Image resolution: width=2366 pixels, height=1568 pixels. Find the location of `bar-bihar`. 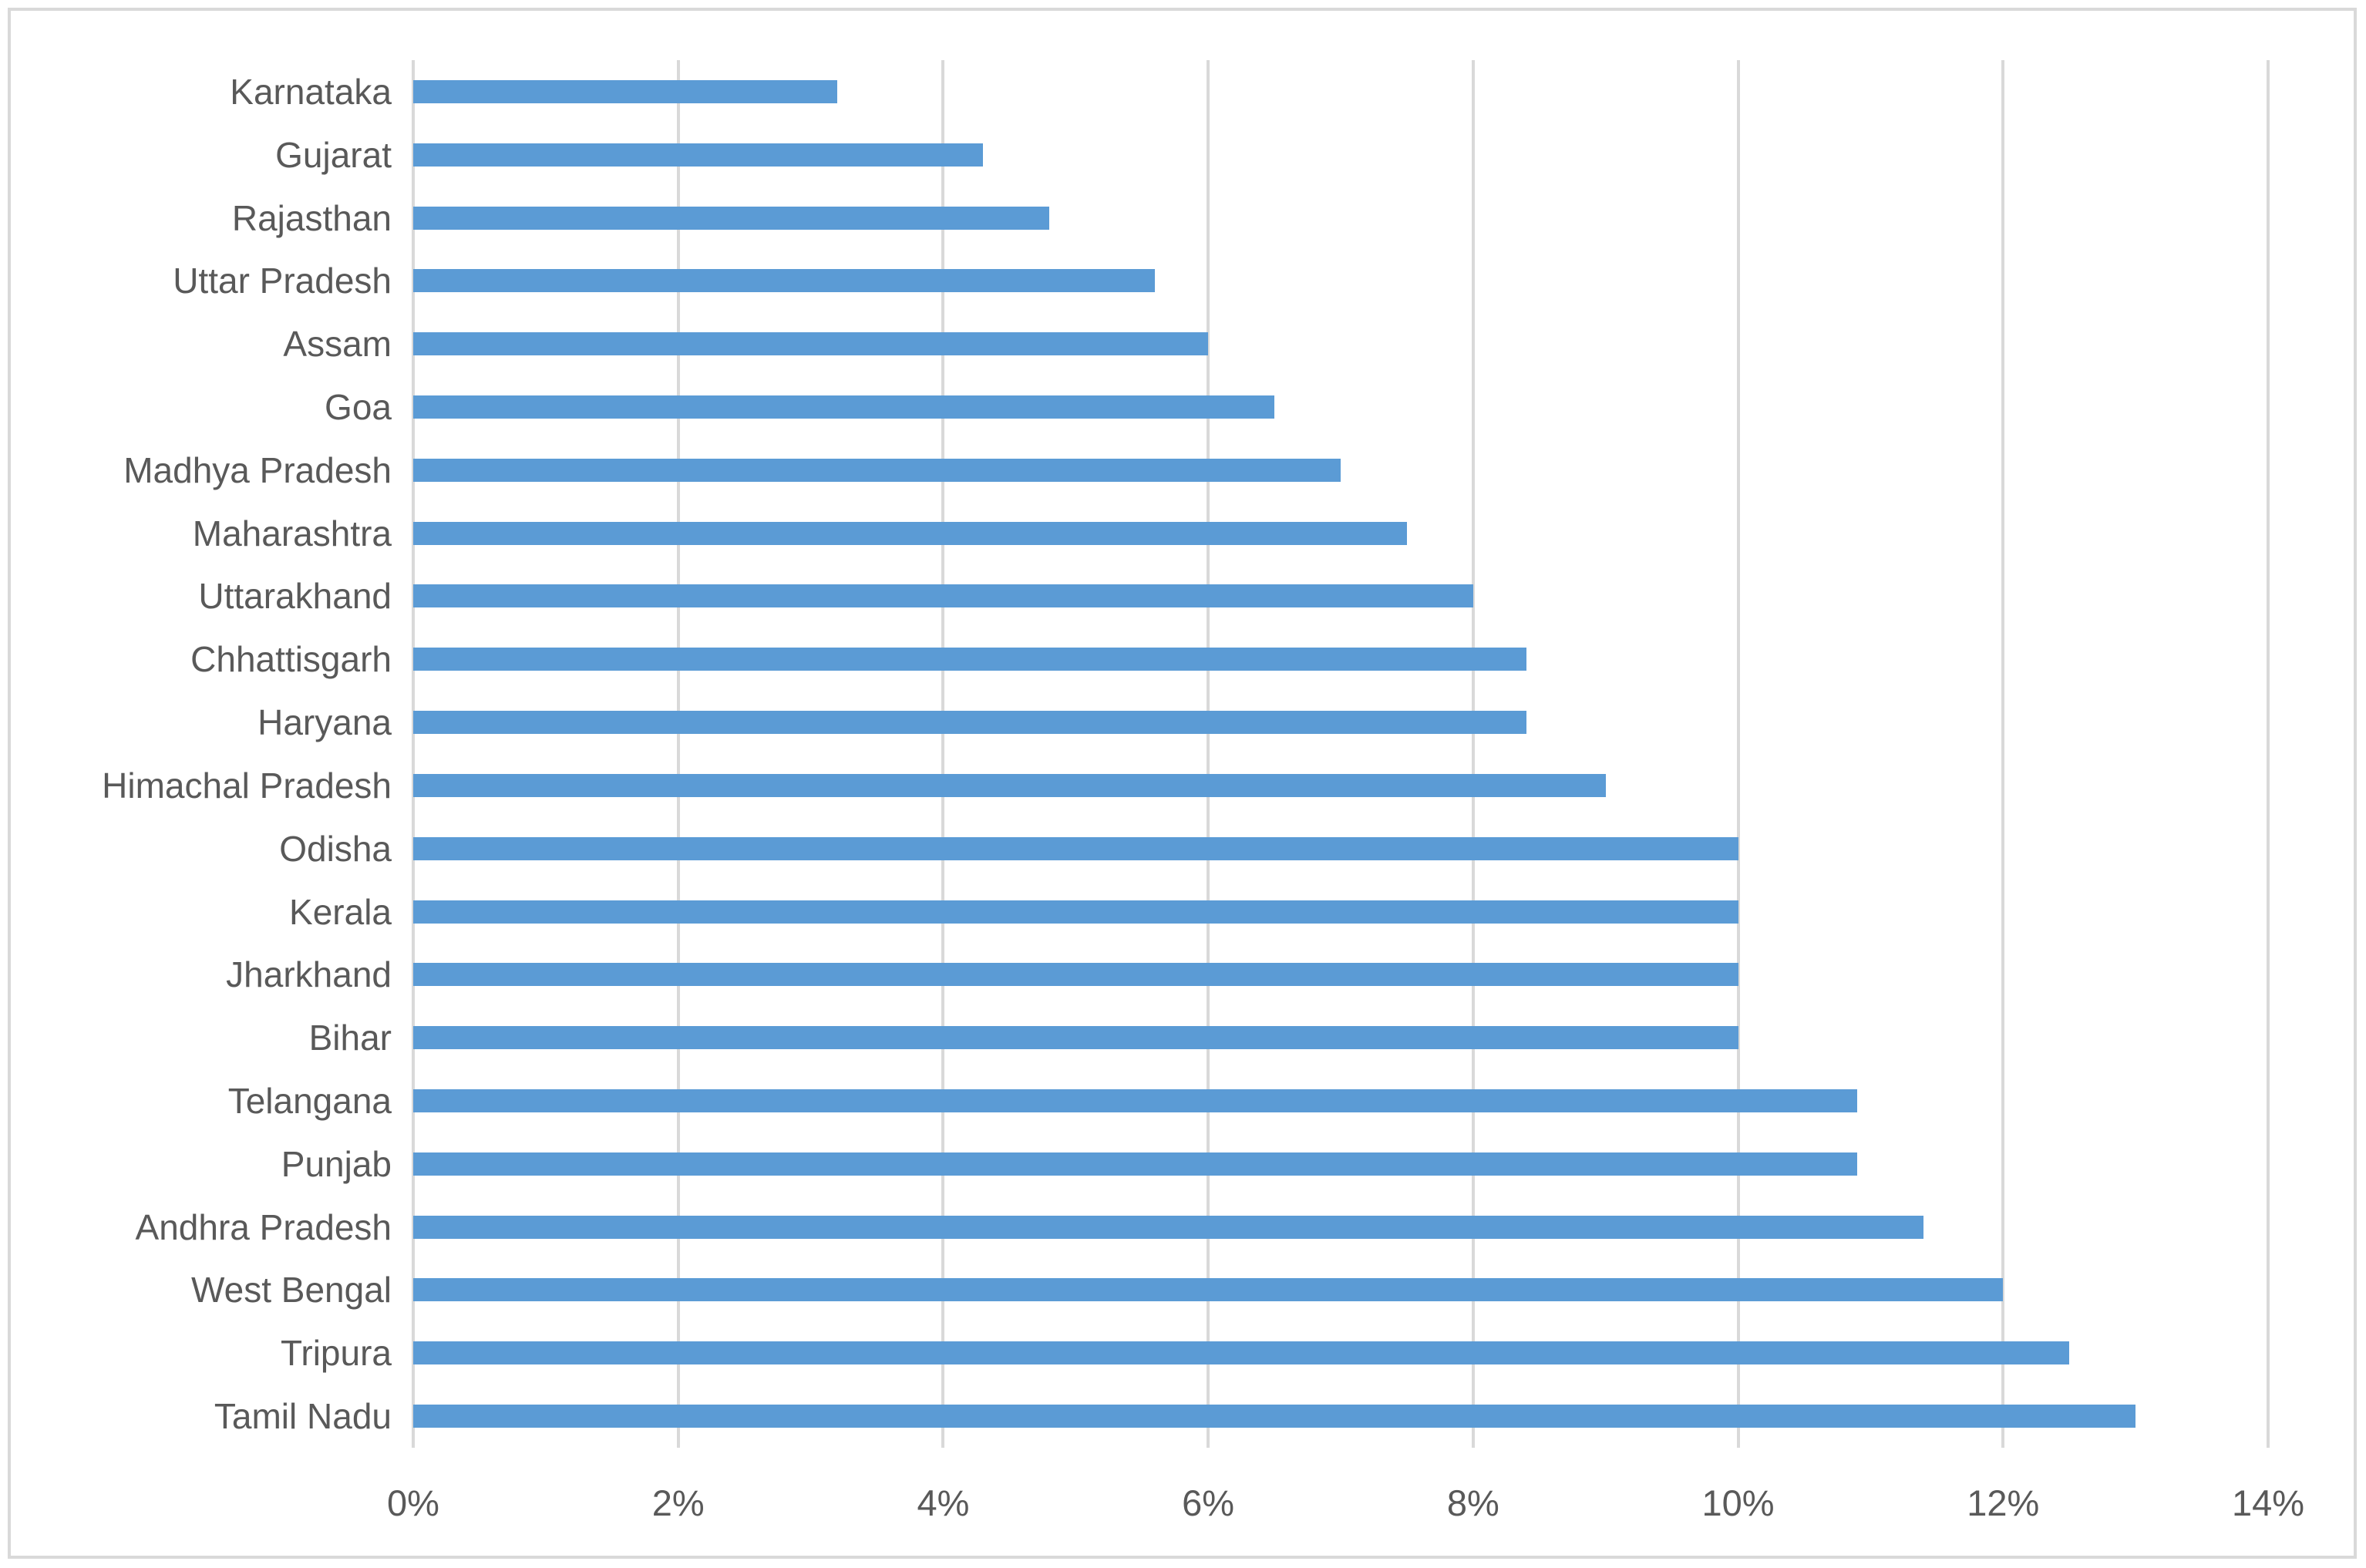

bar-bihar is located at coordinates (1075, 1038).